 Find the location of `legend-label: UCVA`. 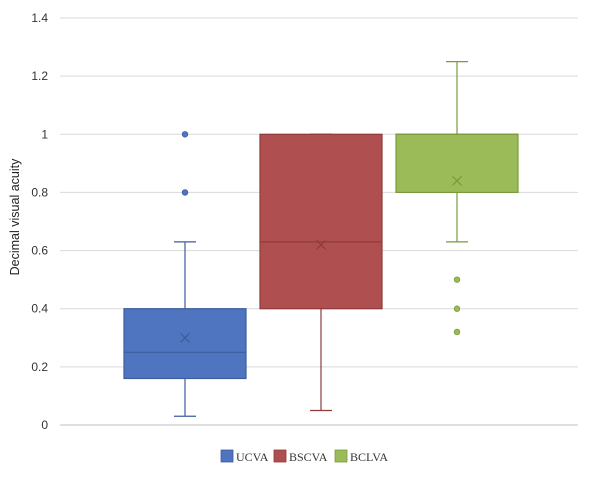

legend-label: UCVA is located at coordinates (252, 457).